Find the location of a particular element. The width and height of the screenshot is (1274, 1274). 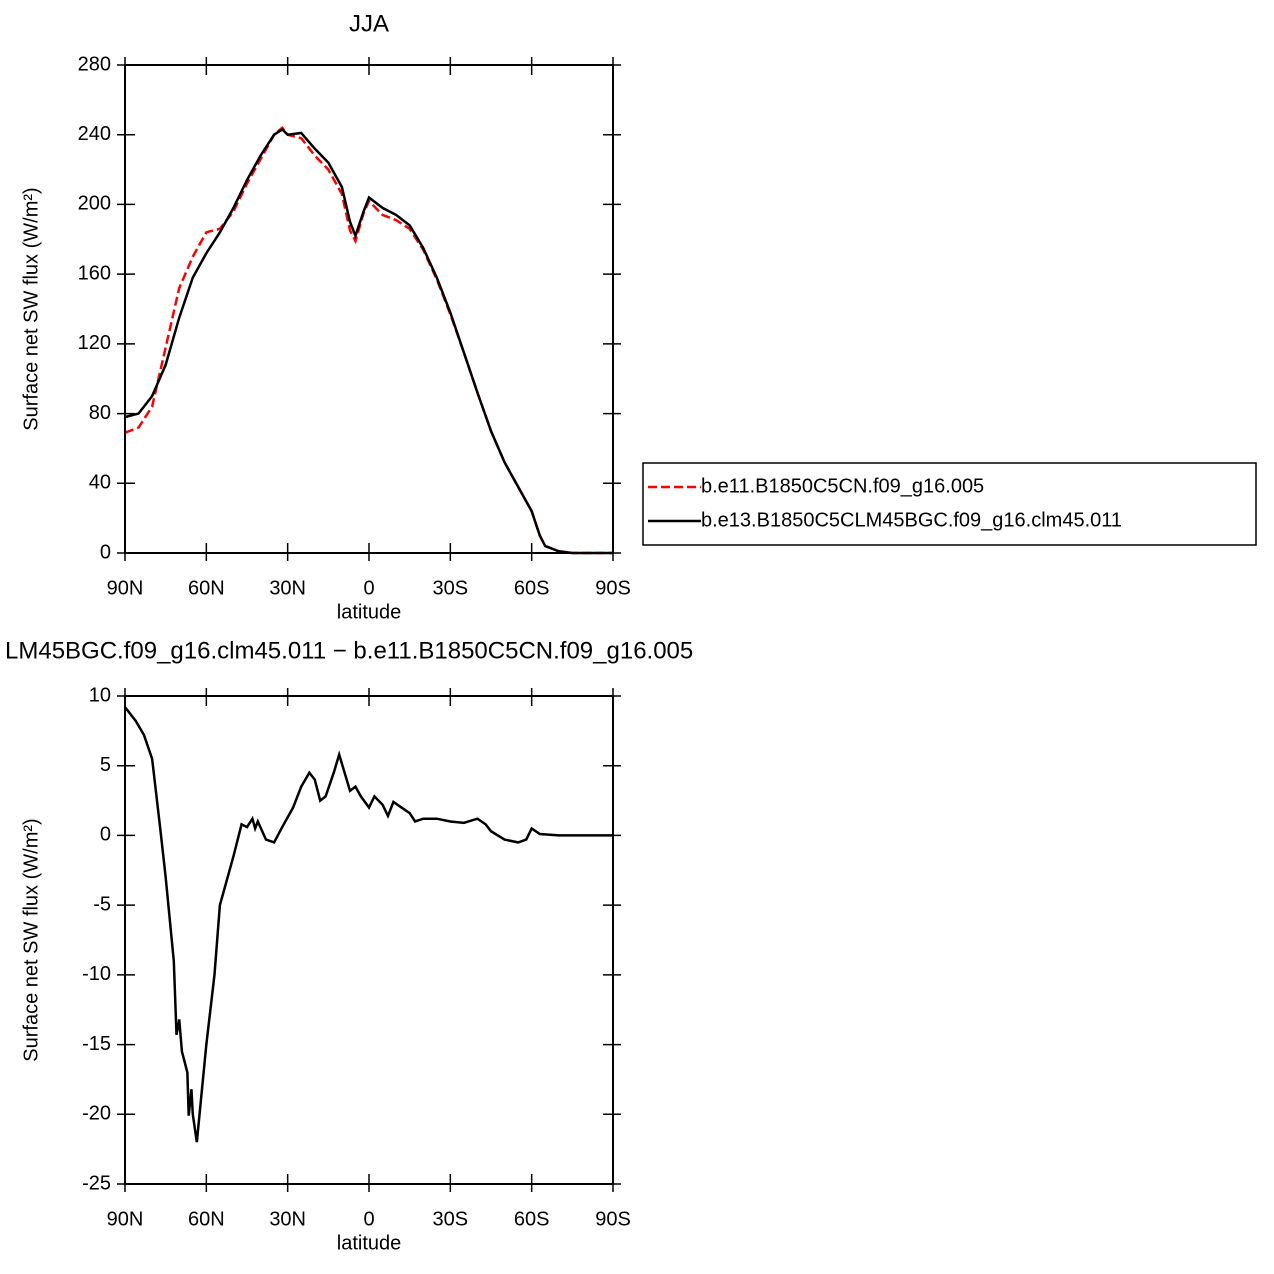

y-tick-label: 5 is located at coordinates (105, 765).